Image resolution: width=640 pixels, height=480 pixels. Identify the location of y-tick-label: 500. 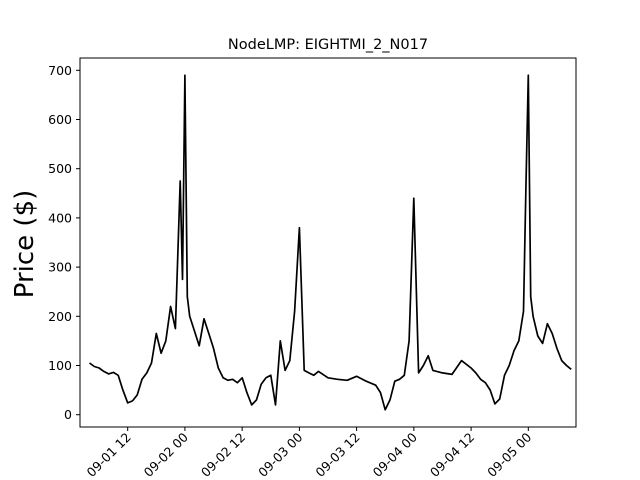
(60, 168).